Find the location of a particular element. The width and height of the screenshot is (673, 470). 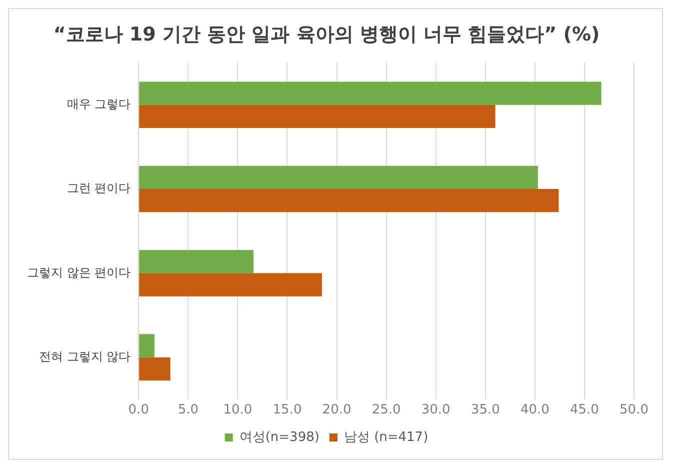

x-tick-label: 35.0 is located at coordinates (485, 410).